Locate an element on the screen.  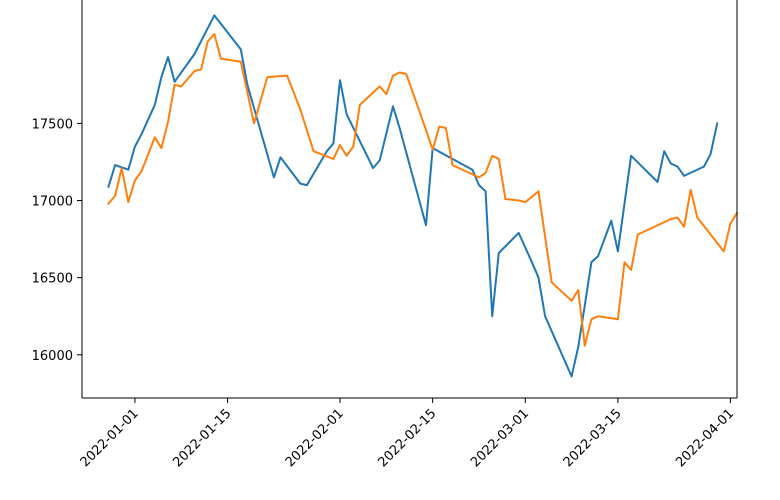
x-tick-label: 2022-02-01 is located at coordinates (315, 438).